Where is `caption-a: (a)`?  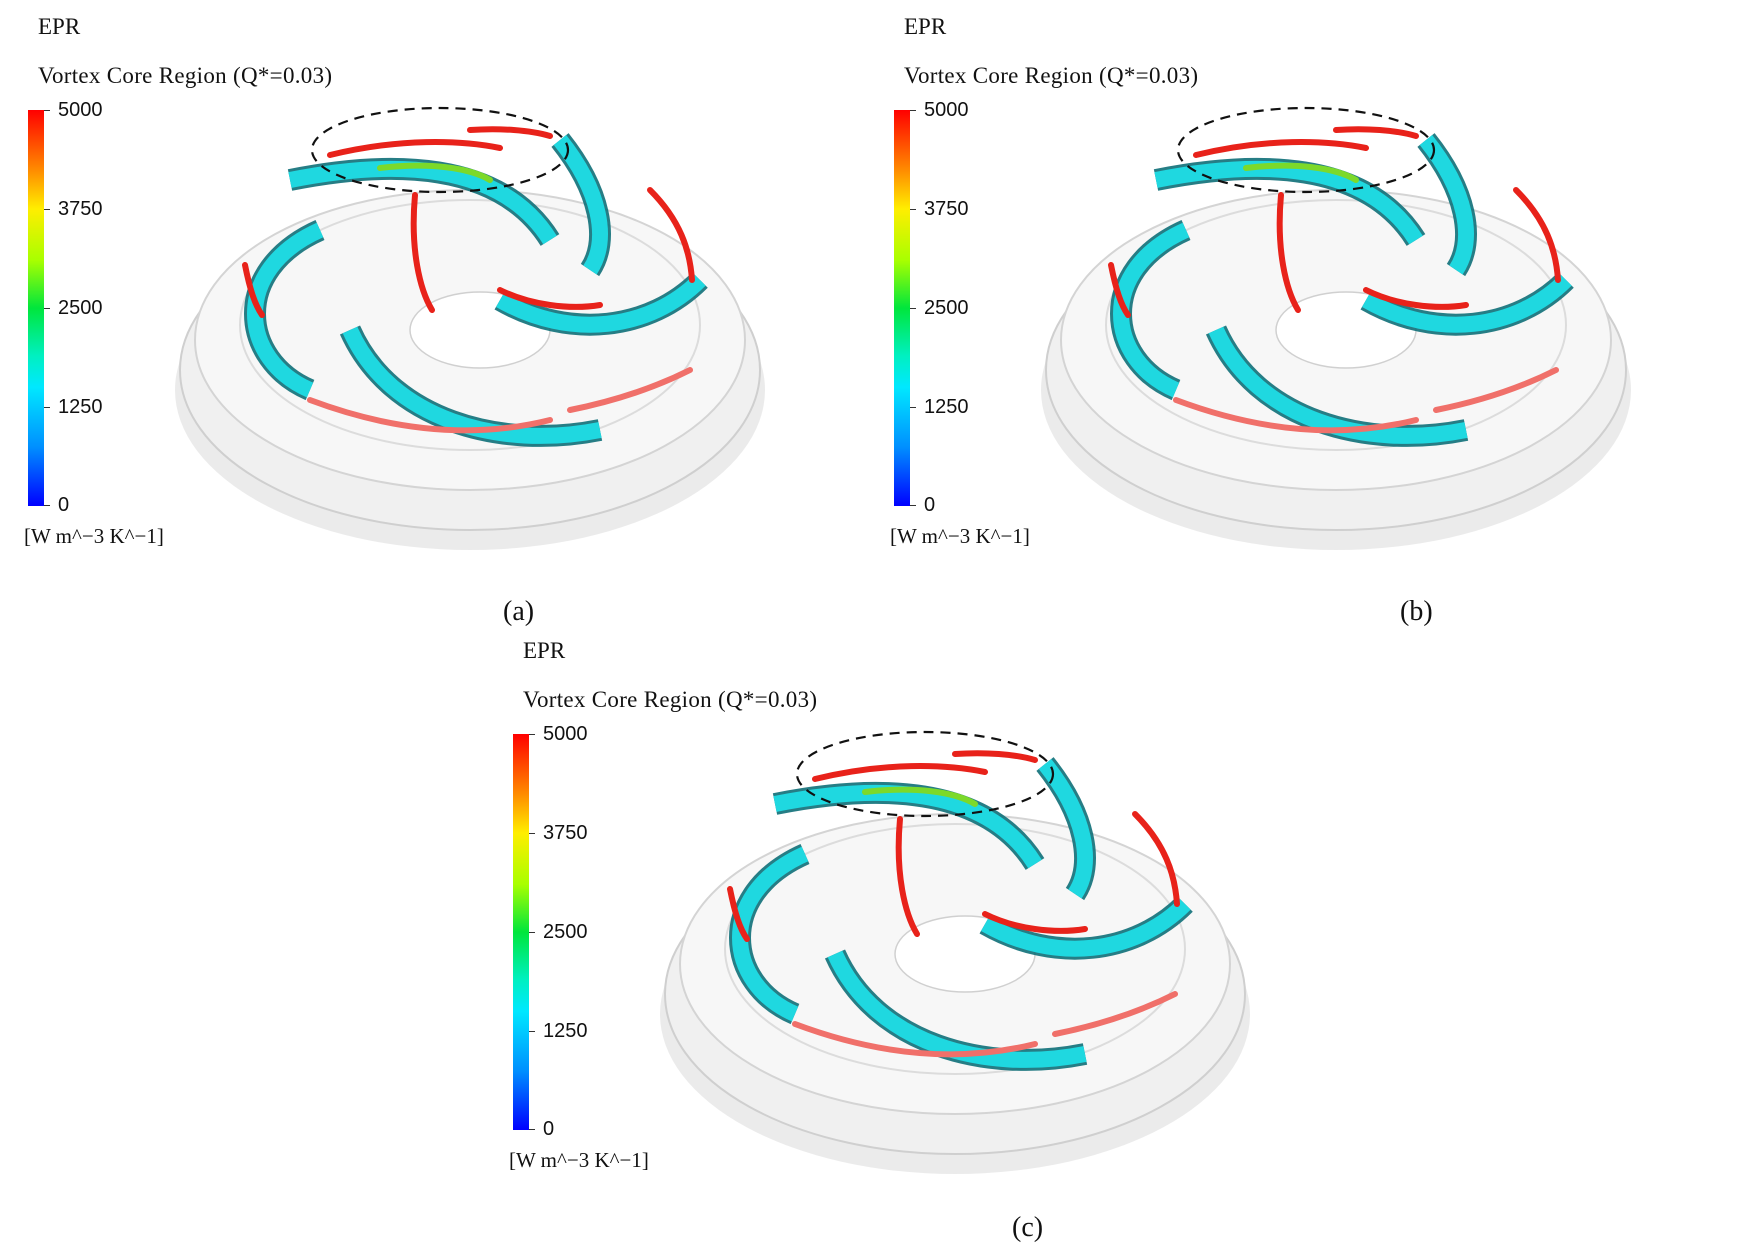 caption-a: (a) is located at coordinates (519, 611).